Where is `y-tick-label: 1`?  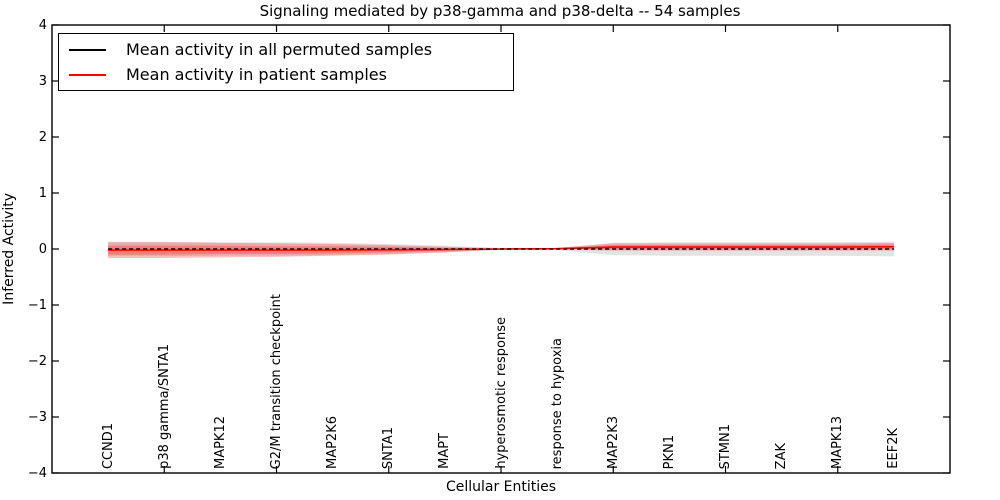 y-tick-label: 1 is located at coordinates (42, 193).